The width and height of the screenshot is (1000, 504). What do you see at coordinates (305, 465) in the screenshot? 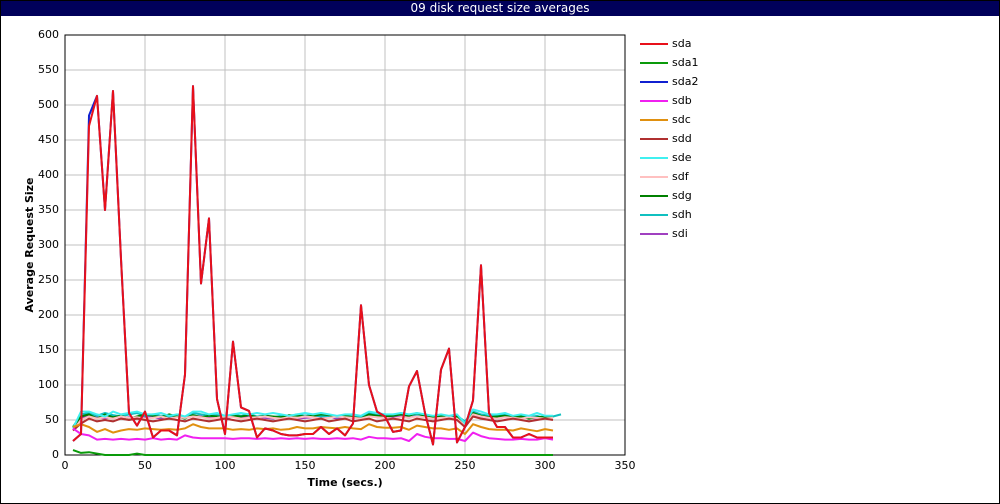
I see `x-tick-label: 150` at bounding box center [305, 465].